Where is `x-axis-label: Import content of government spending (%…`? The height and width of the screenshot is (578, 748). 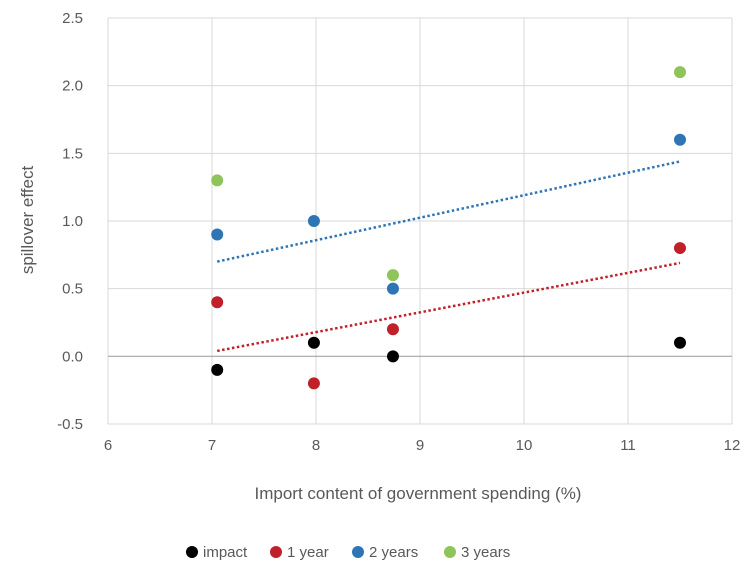 x-axis-label: Import content of government spending (%… is located at coordinates (418, 493).